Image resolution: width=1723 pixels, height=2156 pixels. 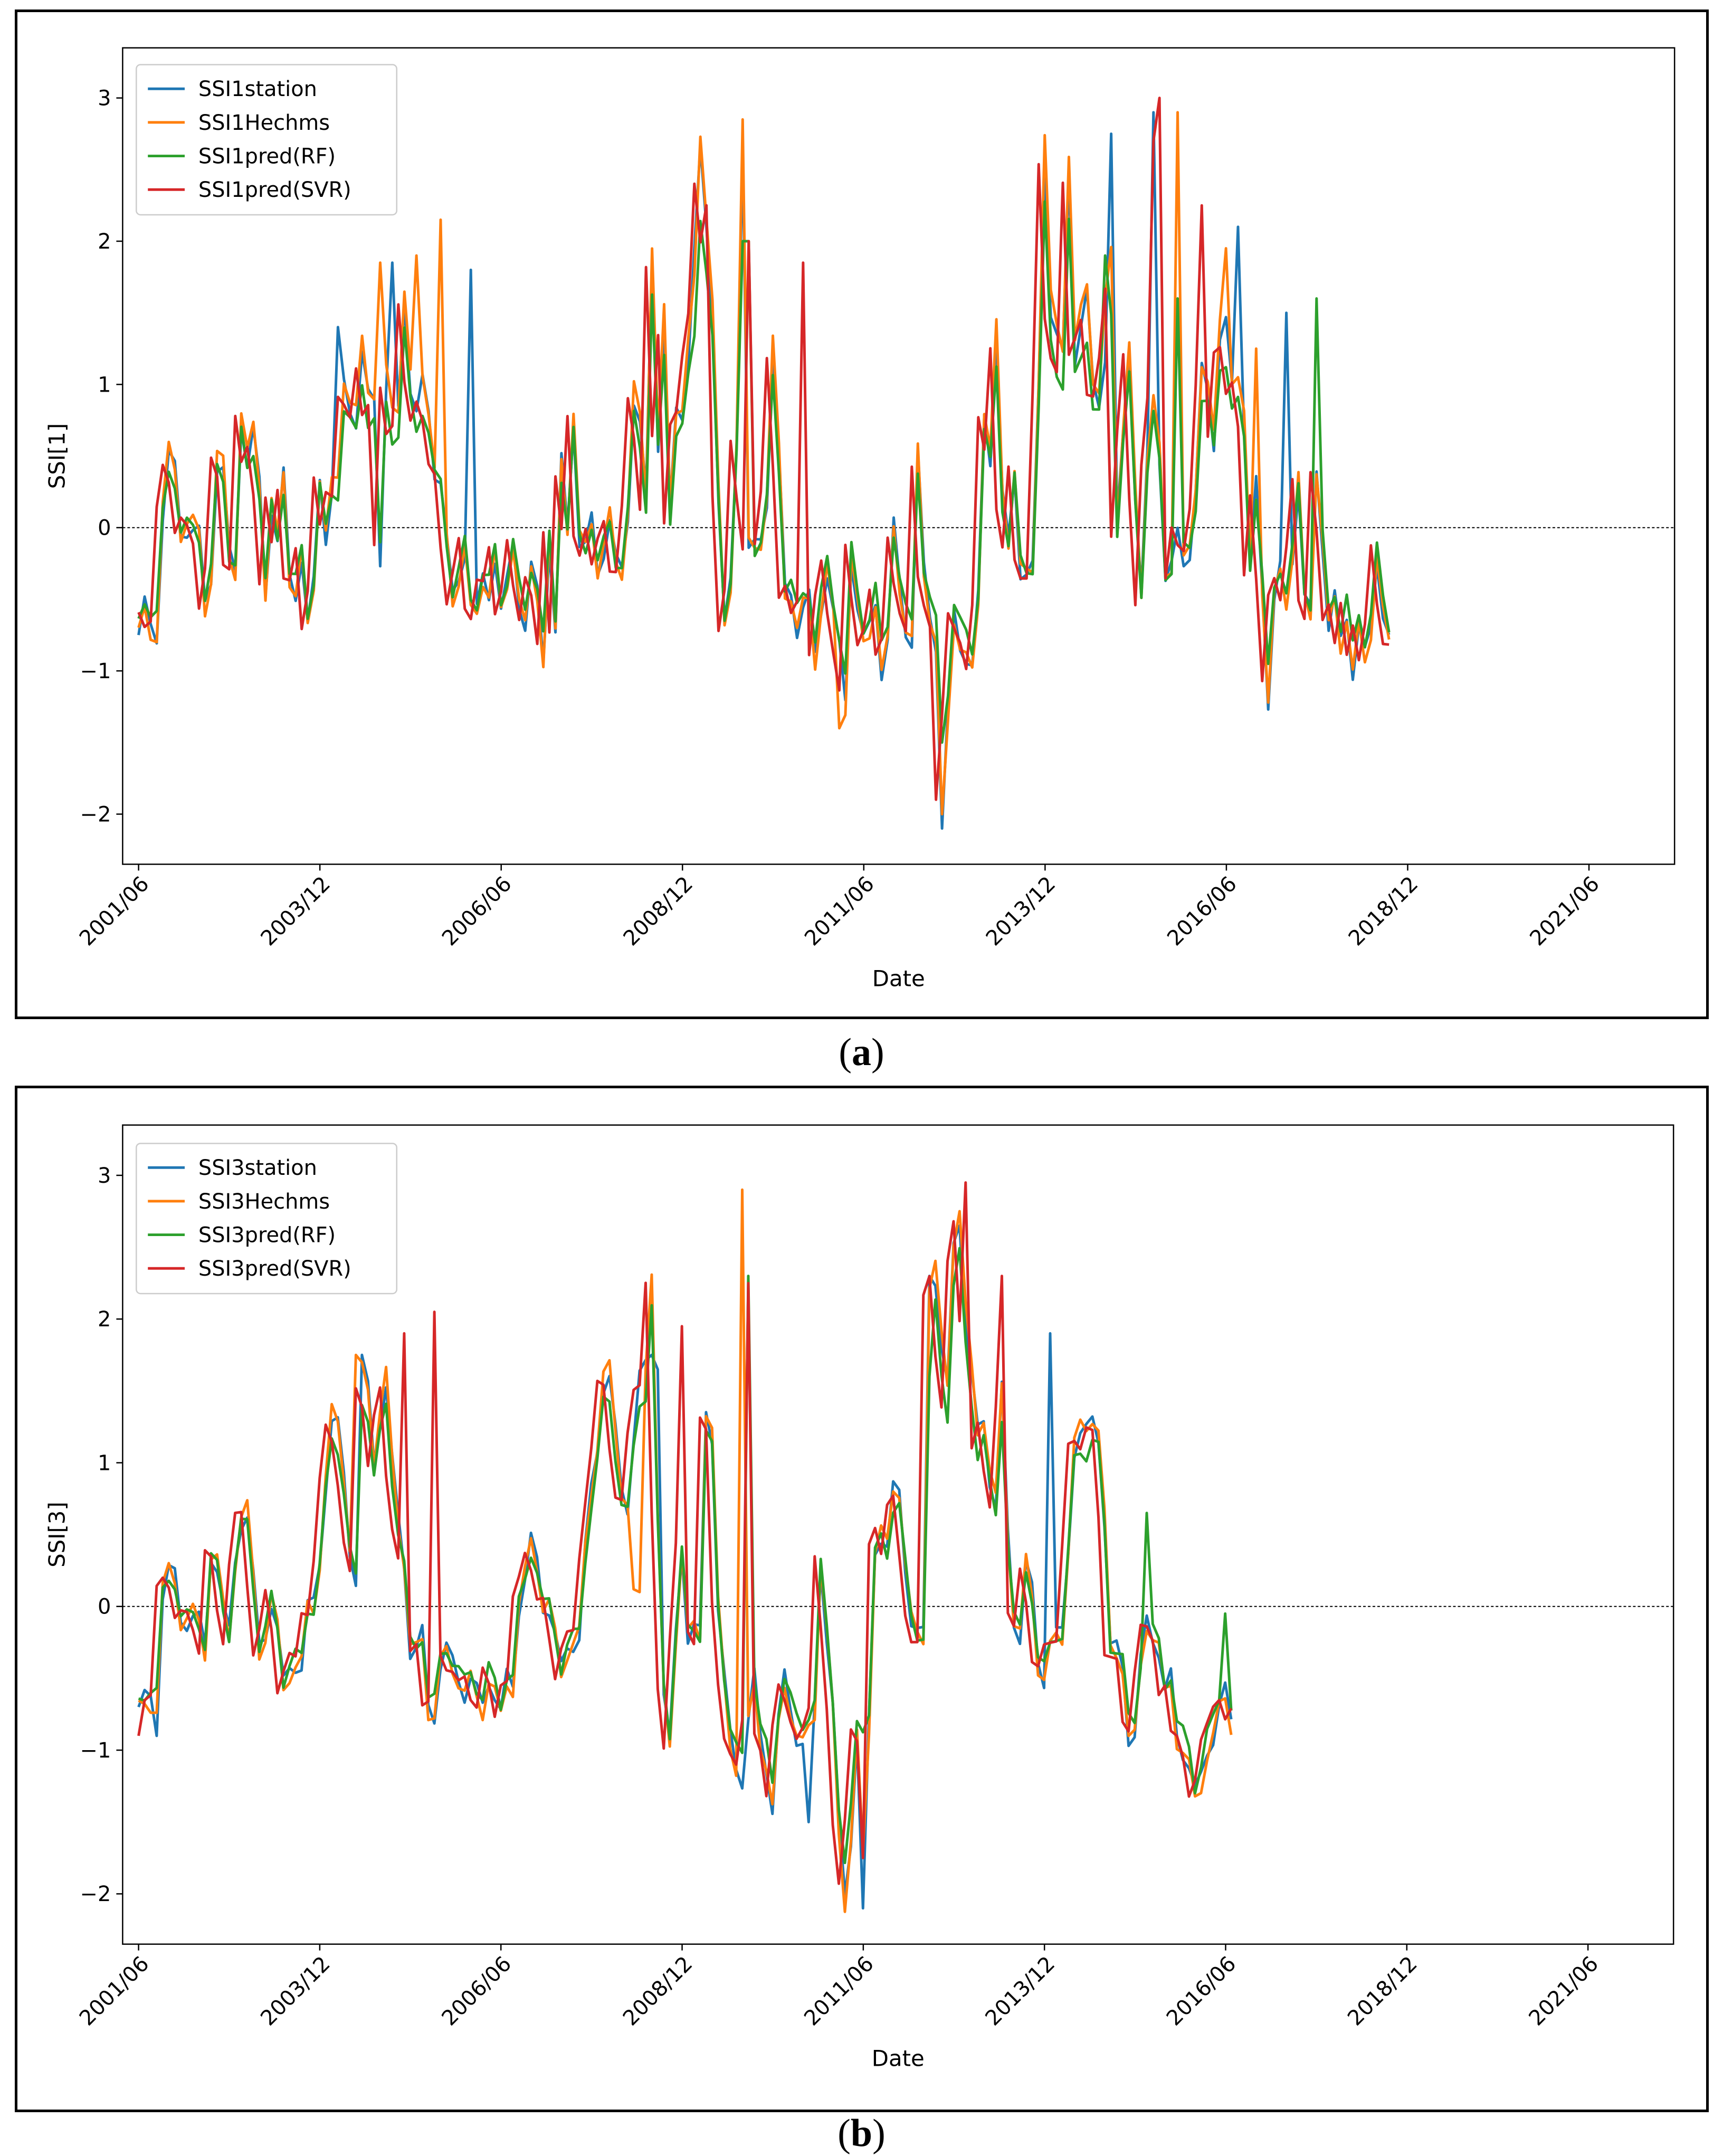 I want to click on legend-label: SSI3station, so click(x=258, y=1168).